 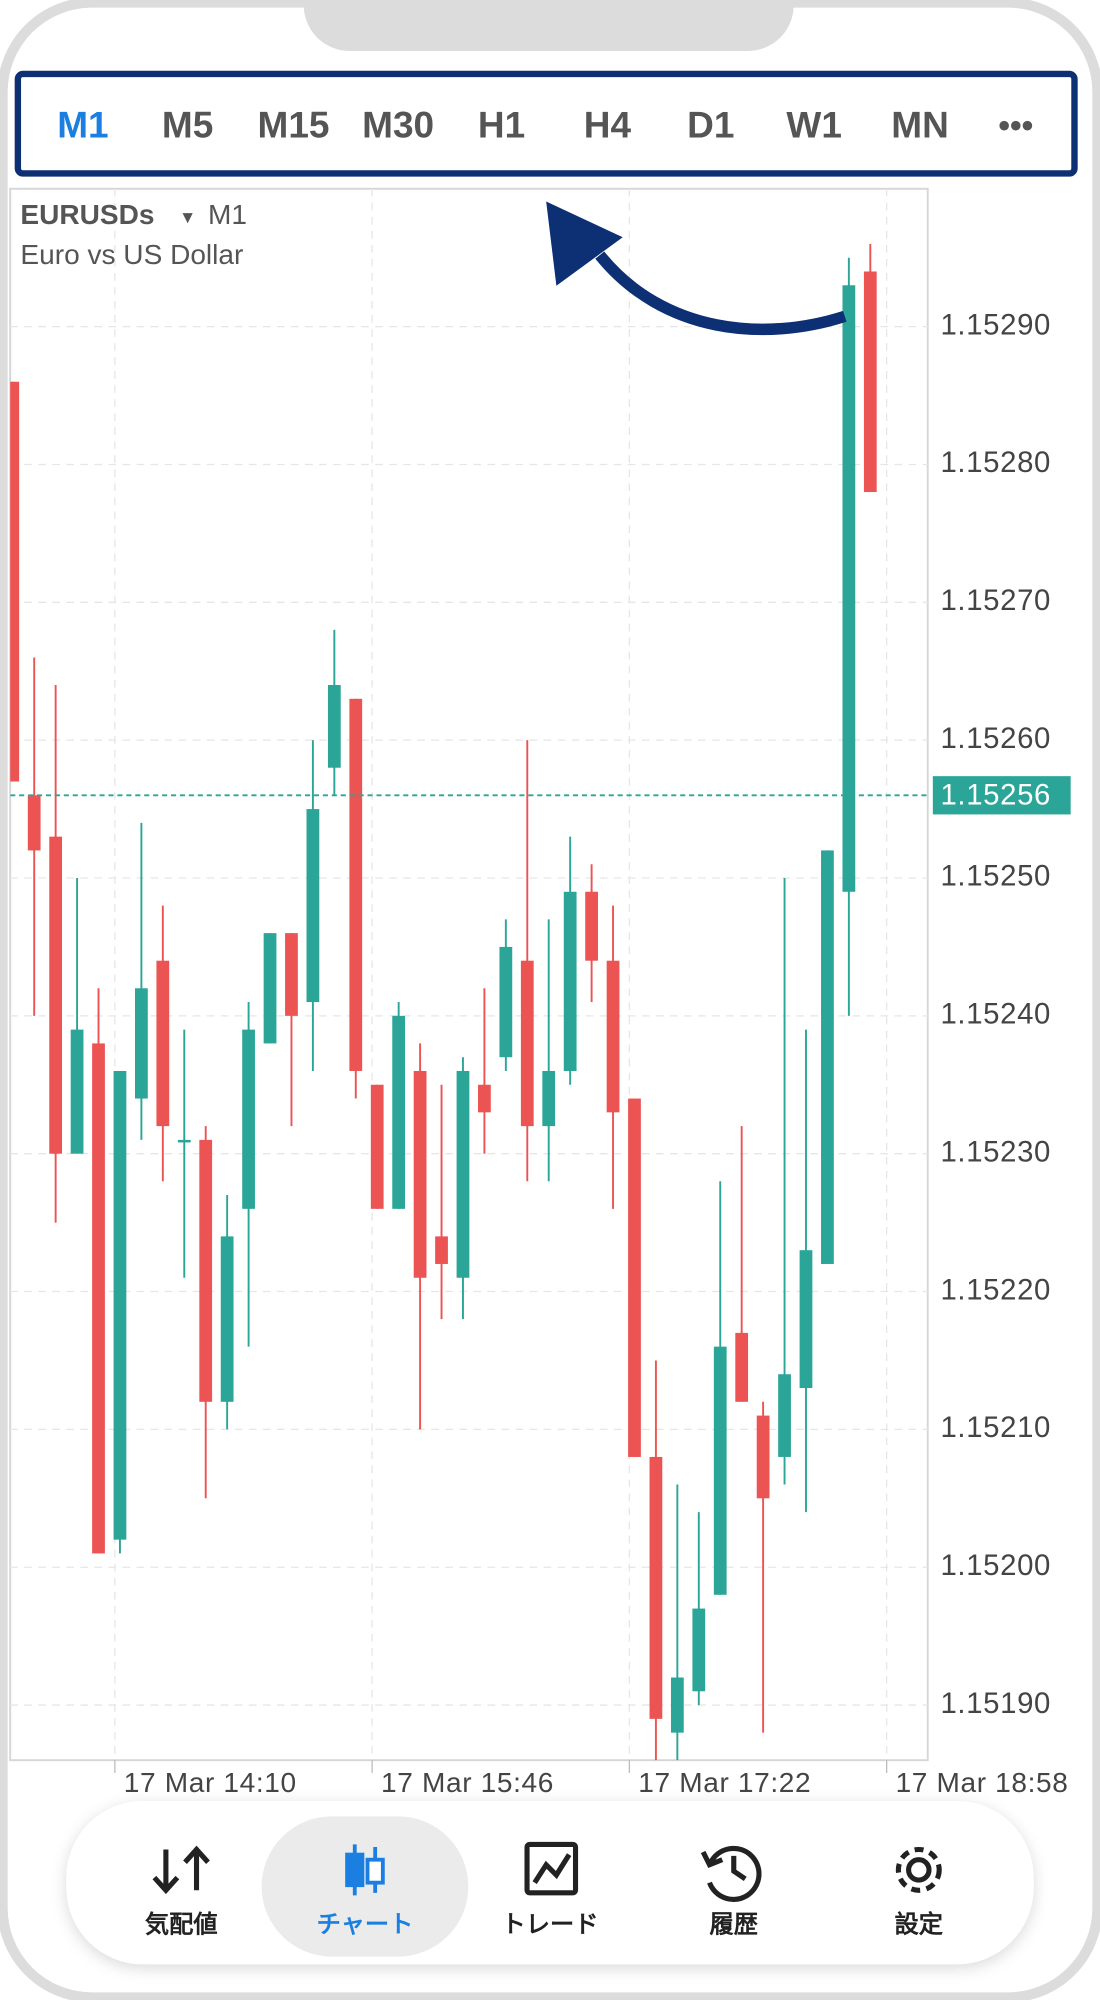 What do you see at coordinates (995, 1014) in the screenshot?
I see `y-tick-label: 1.15240` at bounding box center [995, 1014].